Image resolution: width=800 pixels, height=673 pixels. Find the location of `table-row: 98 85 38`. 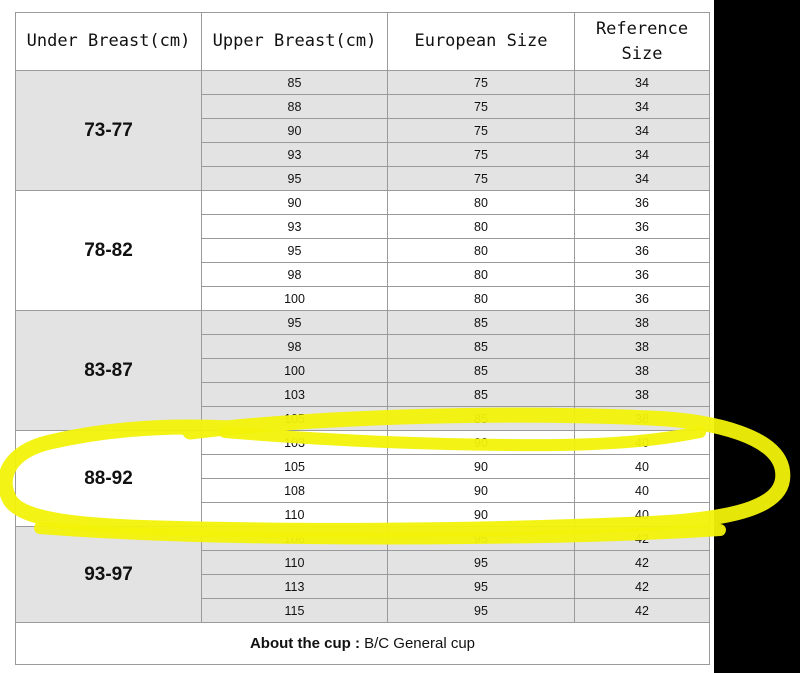

table-row: 98 85 38 is located at coordinates (363, 346).